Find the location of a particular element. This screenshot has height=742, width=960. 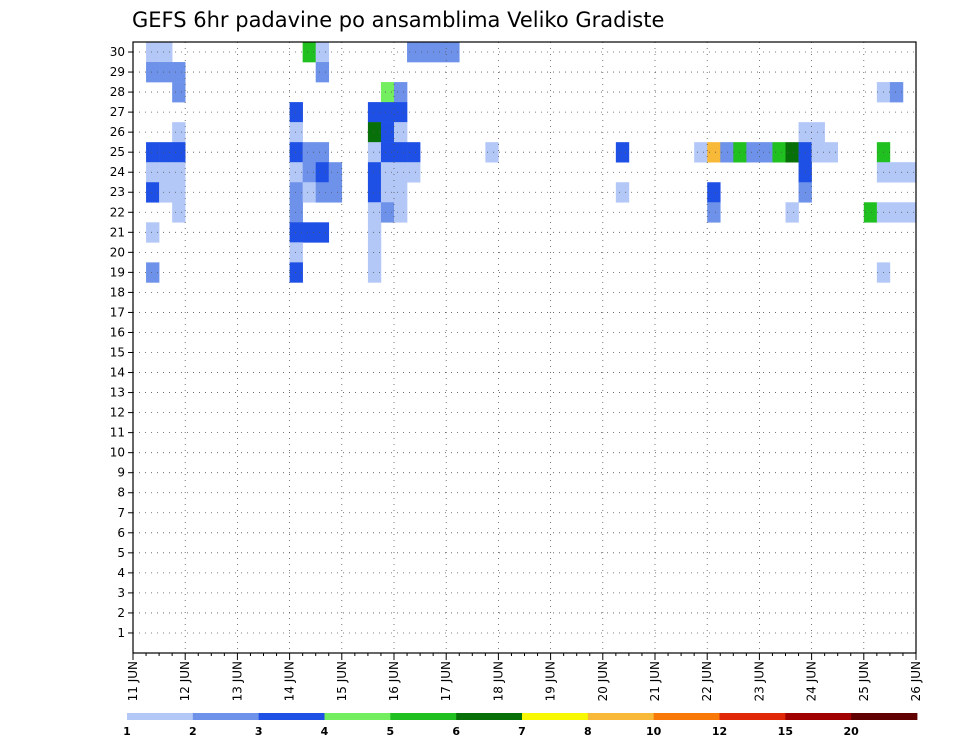

y-tick-label: 8 is located at coordinates (121, 493).